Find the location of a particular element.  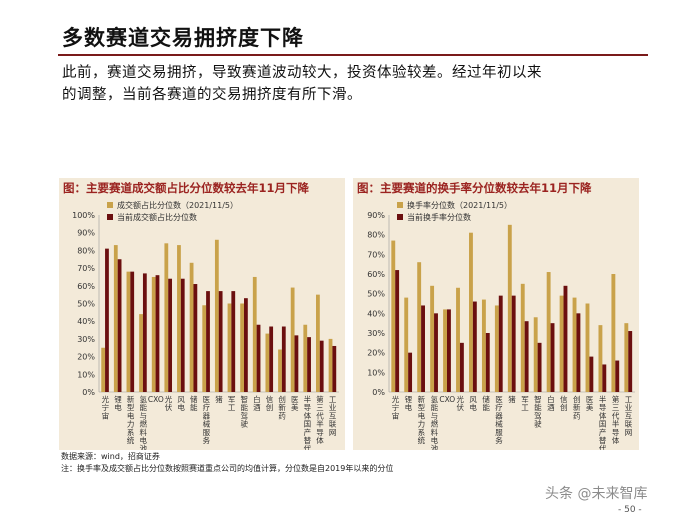

y-tick-label: 20% is located at coordinates (86, 357).